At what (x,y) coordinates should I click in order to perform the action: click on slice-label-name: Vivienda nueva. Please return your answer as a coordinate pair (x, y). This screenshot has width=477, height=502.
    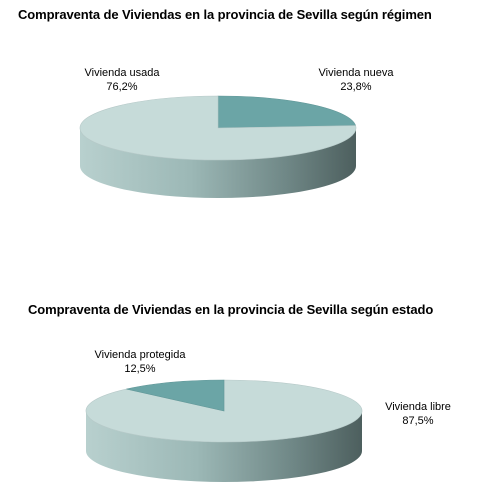
    Looking at the image, I should click on (356, 73).